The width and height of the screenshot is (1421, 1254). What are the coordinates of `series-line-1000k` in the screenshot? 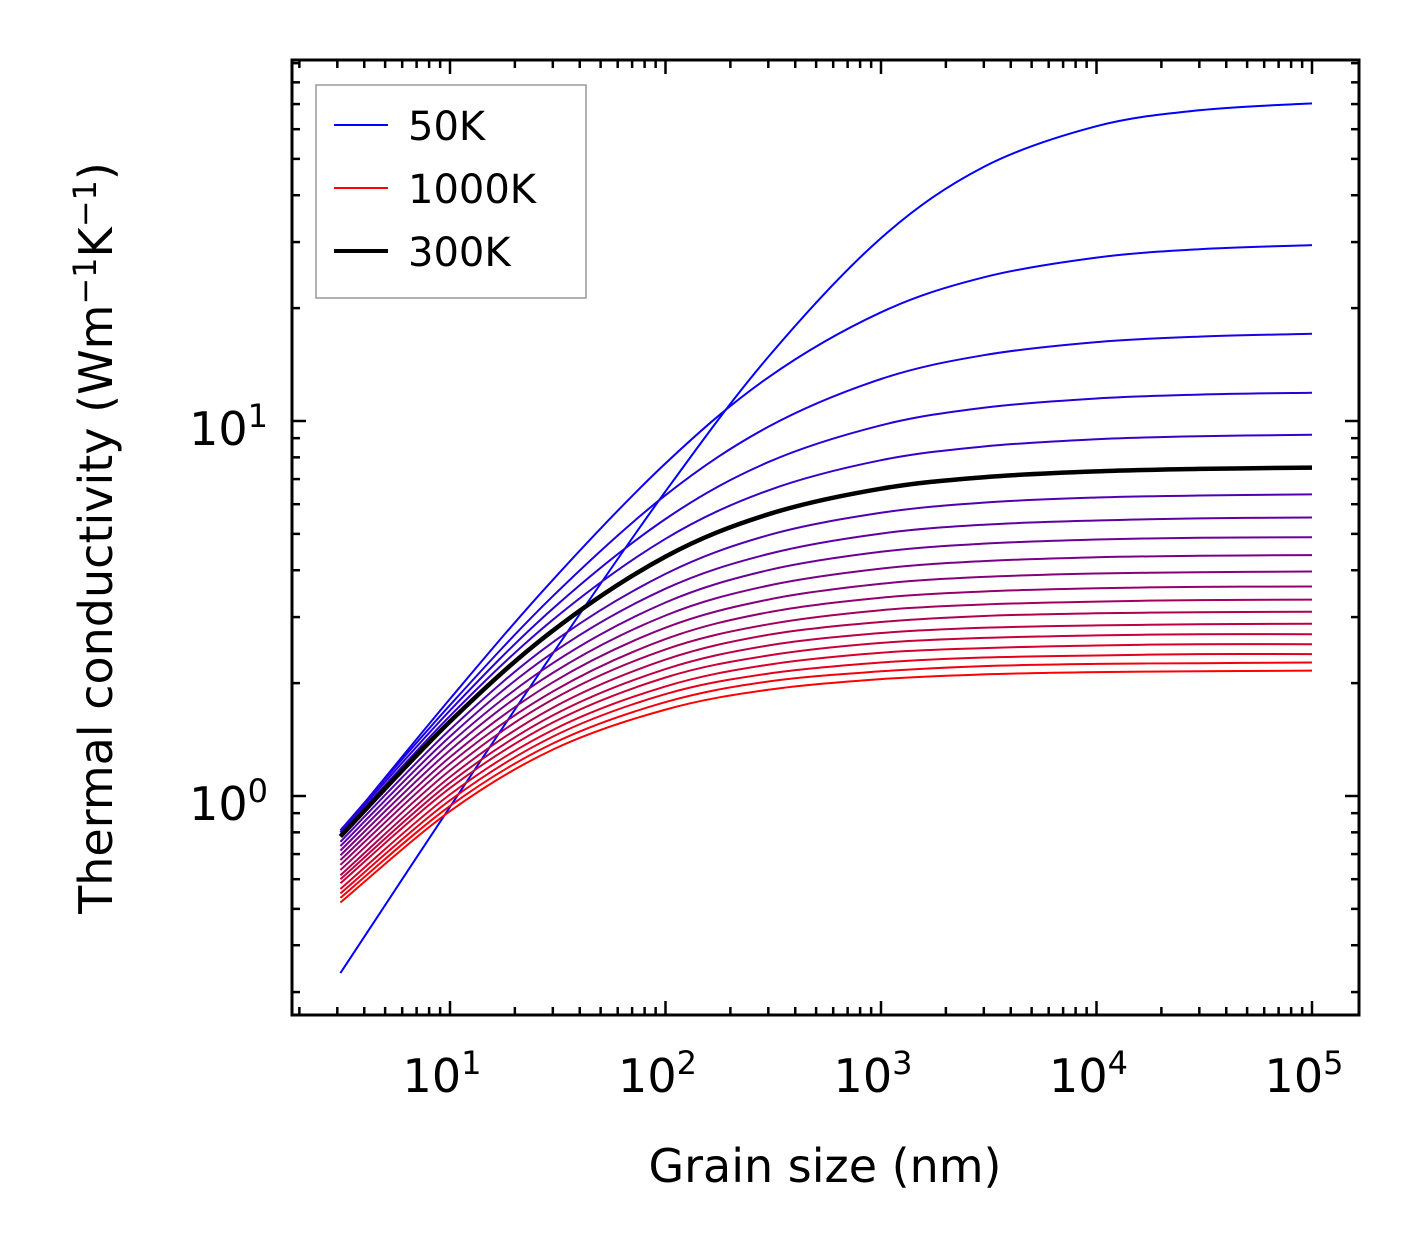 It's located at (826, 786).